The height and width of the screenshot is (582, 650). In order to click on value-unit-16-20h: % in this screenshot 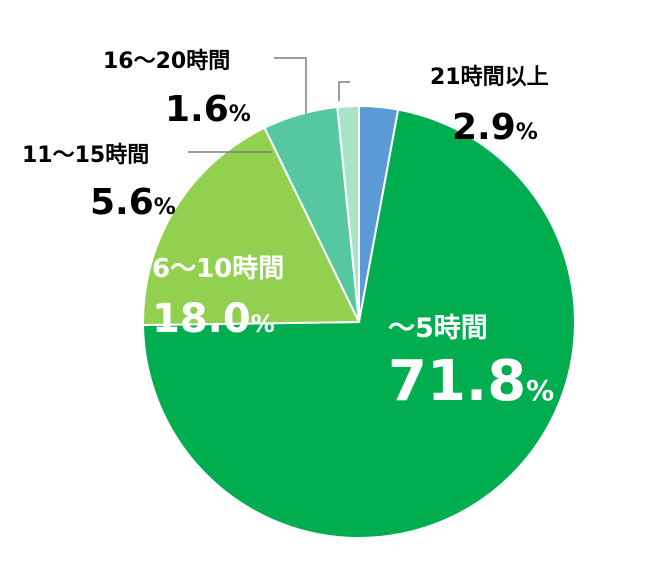, I will do `click(240, 114)`.